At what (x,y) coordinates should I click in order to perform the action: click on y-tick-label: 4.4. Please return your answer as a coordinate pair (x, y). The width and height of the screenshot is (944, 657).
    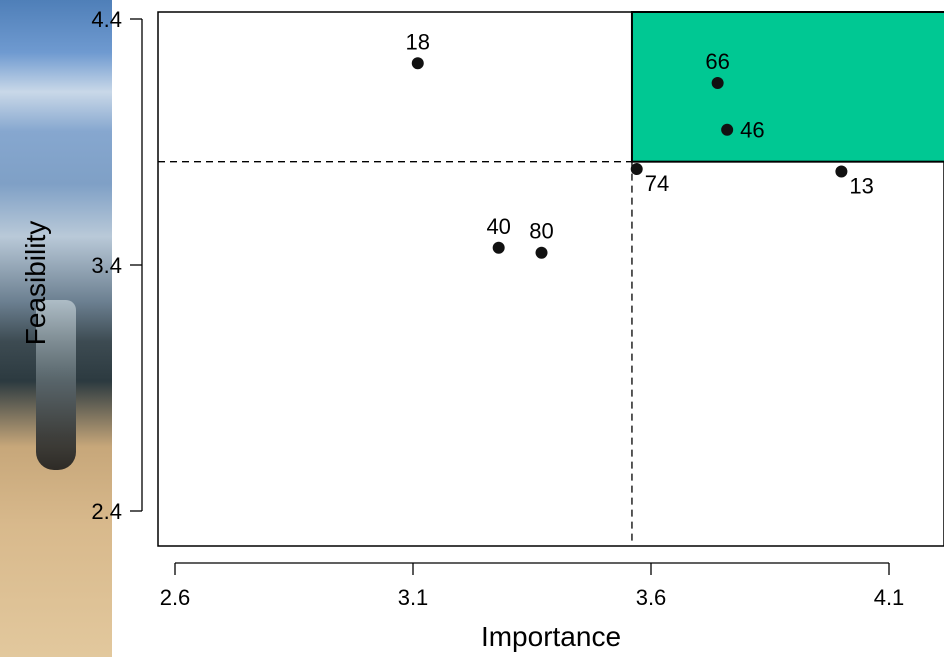
    Looking at the image, I should click on (106, 19).